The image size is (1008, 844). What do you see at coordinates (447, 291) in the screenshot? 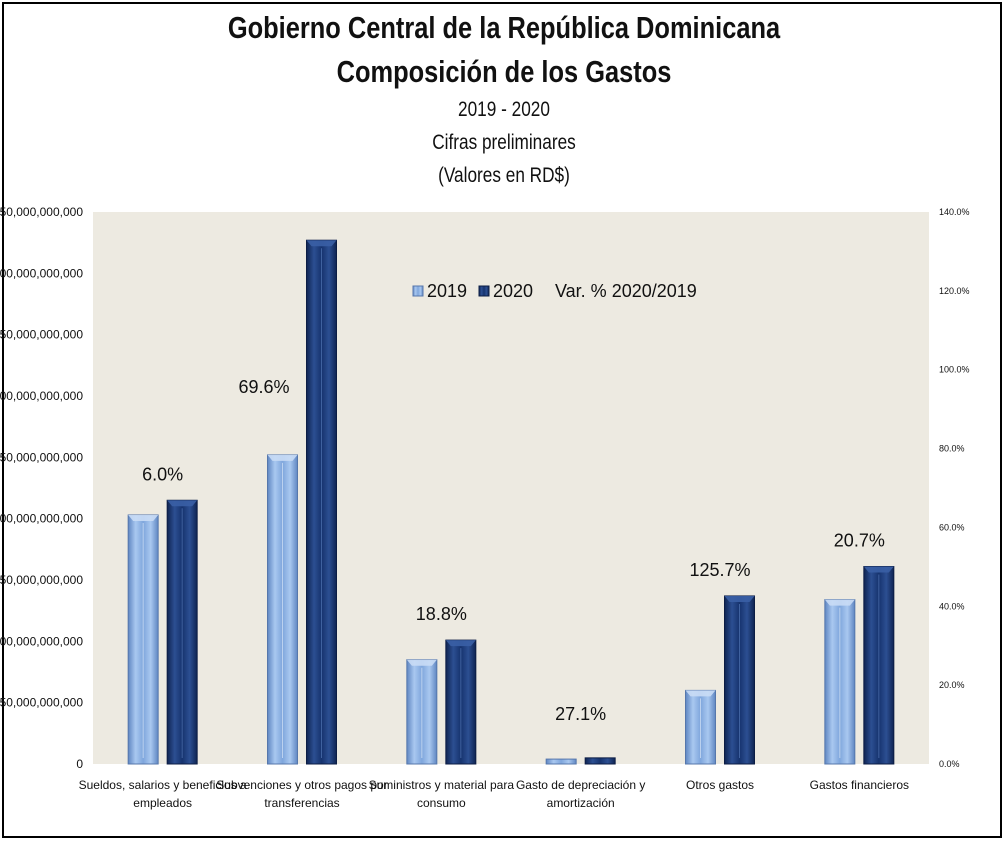
I see `legend-label-2019: 2019` at bounding box center [447, 291].